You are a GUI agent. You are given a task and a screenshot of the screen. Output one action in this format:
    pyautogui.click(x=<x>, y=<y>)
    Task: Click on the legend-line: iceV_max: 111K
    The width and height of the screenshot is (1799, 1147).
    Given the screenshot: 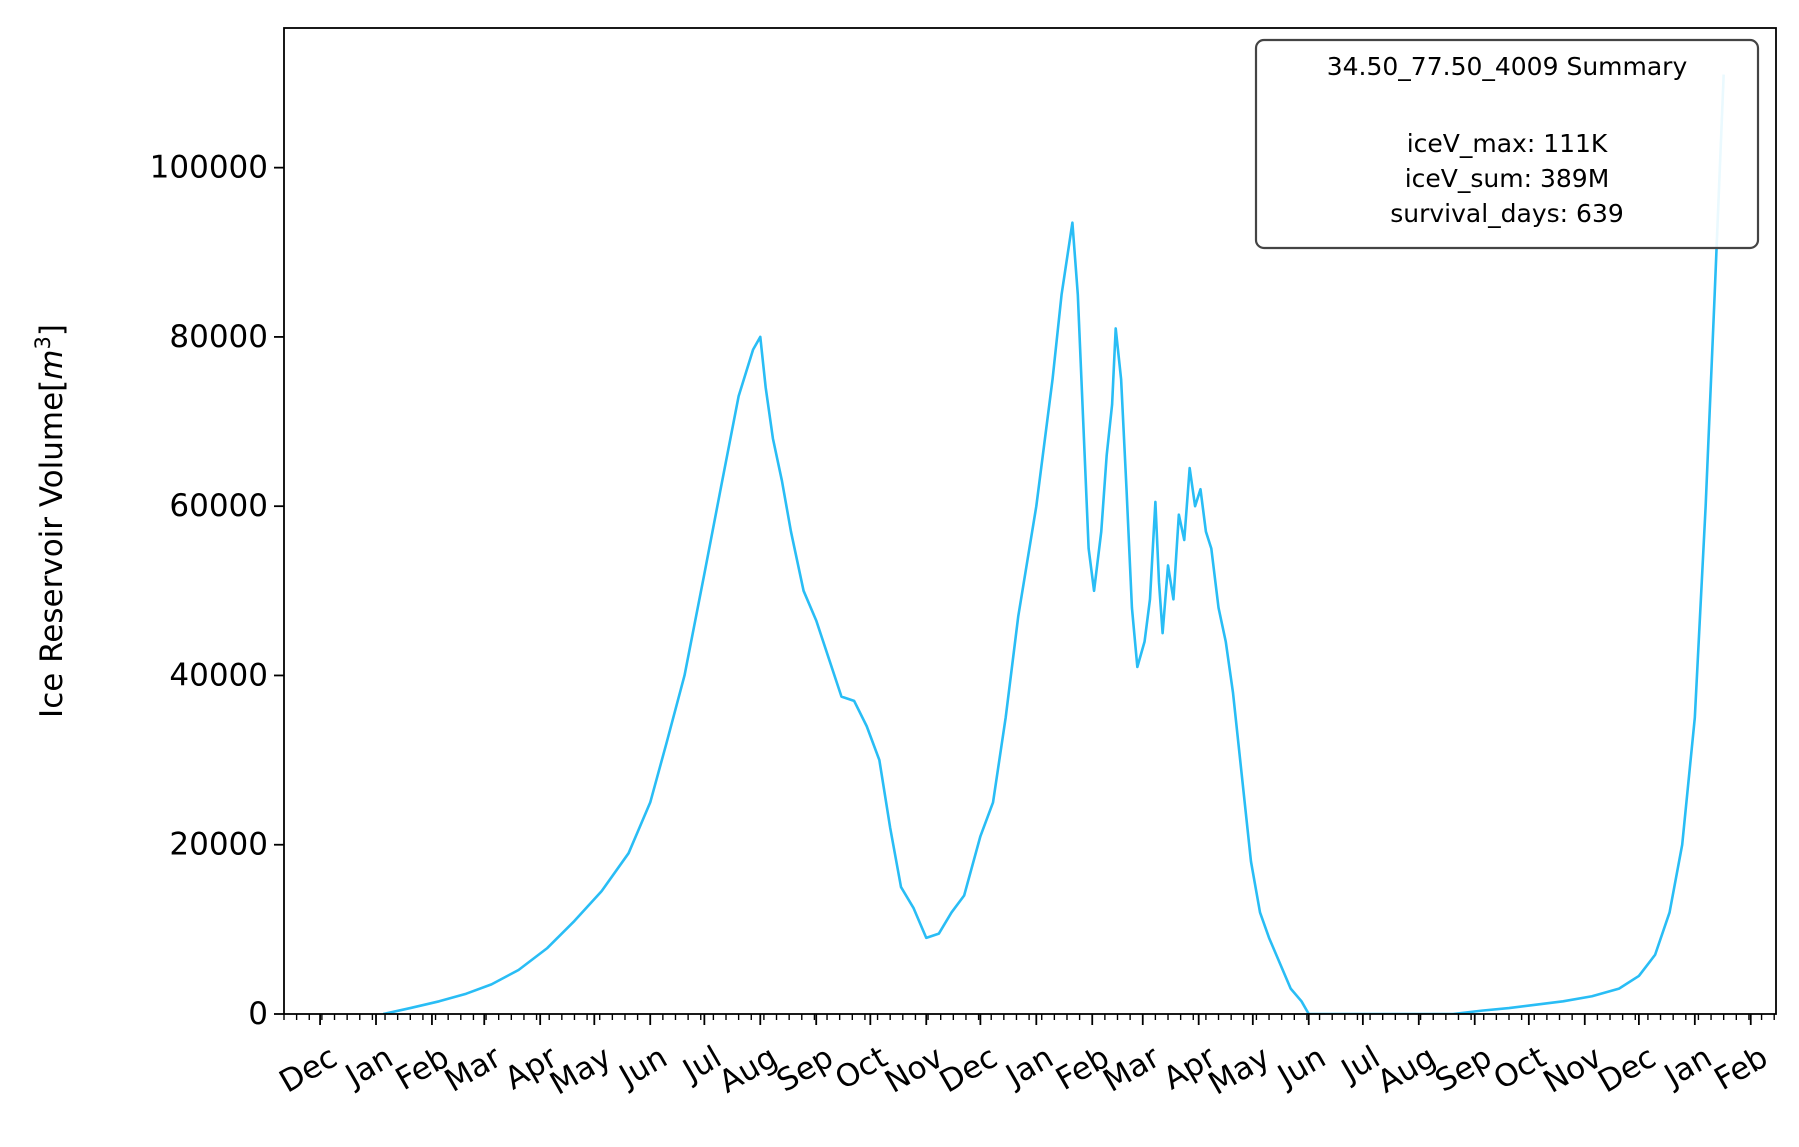 What is the action you would take?
    pyautogui.click(x=1507, y=143)
    